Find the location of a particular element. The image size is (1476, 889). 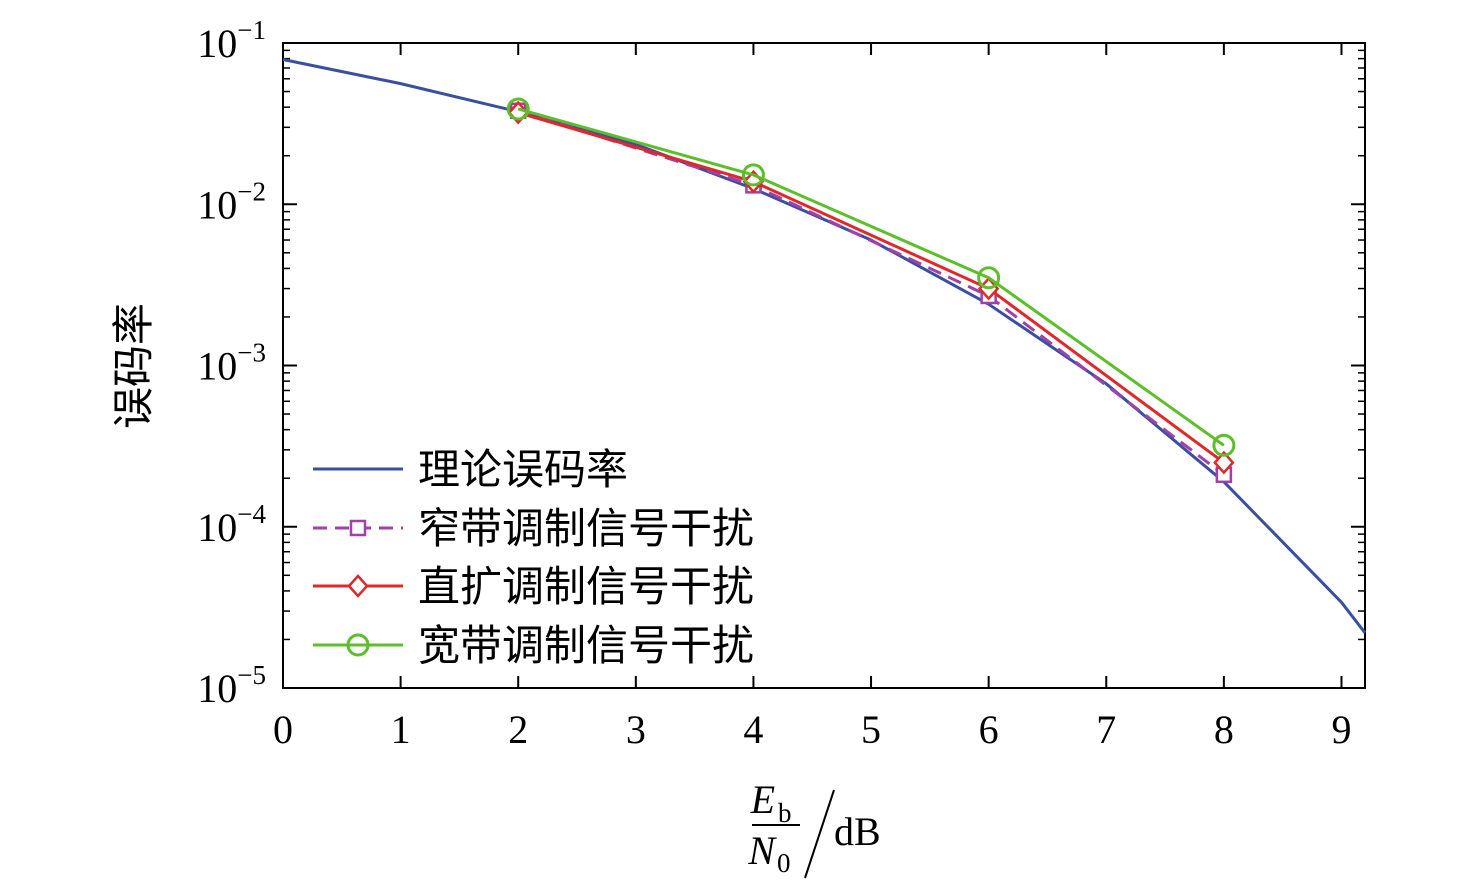

x-tick-label: 9 is located at coordinates (1341, 729).